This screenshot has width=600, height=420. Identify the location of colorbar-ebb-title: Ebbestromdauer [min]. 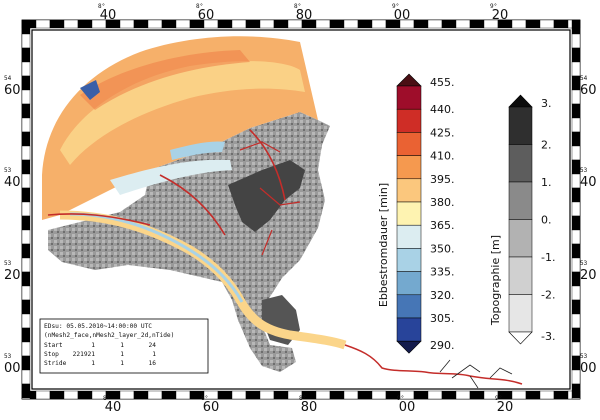
(383, 245).